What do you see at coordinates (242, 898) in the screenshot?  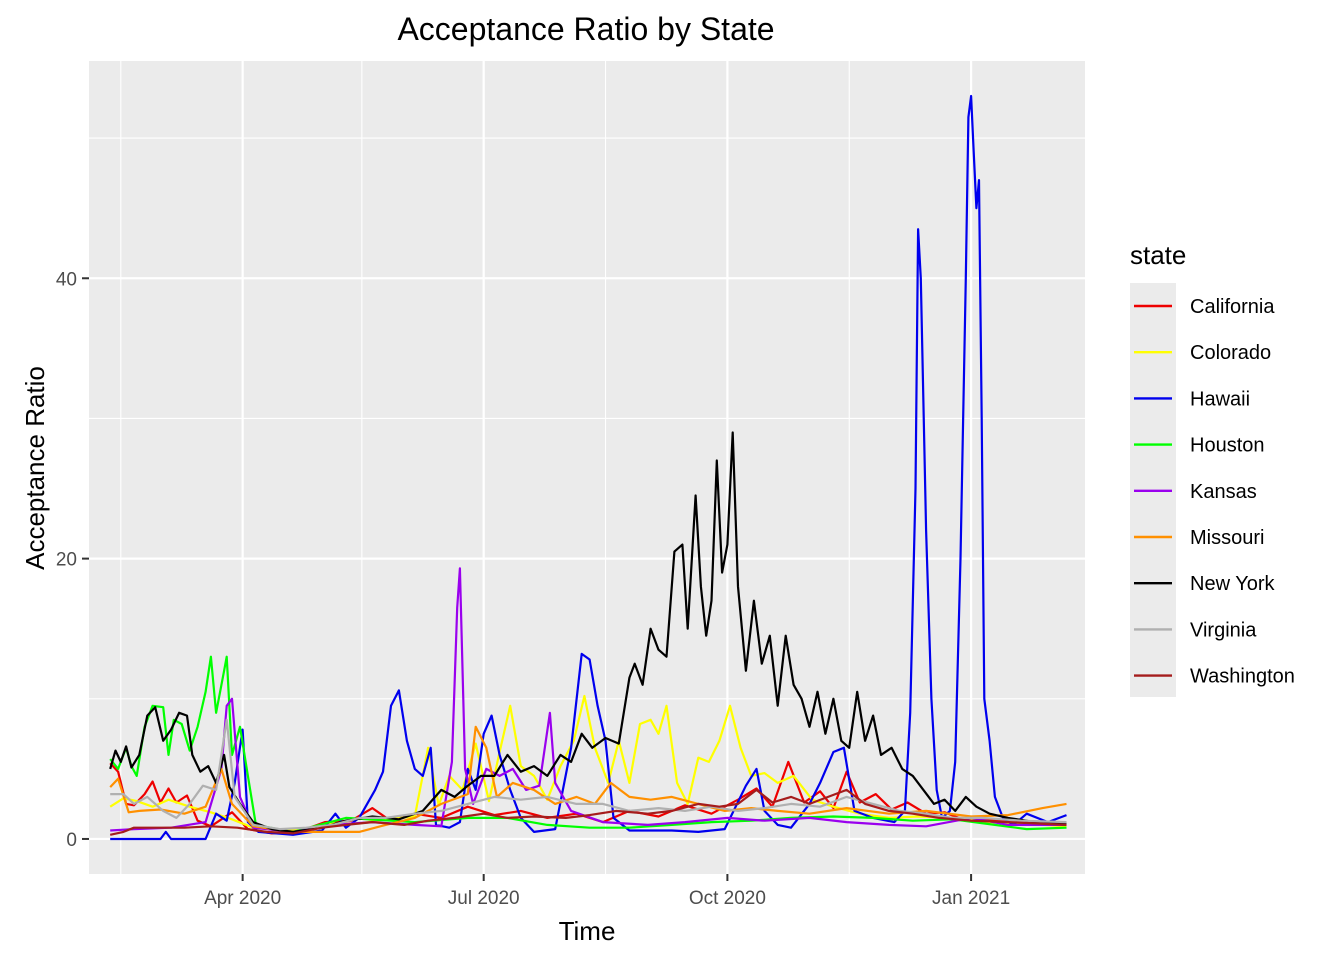 I see `x-tick-label: Apr 2020` at bounding box center [242, 898].